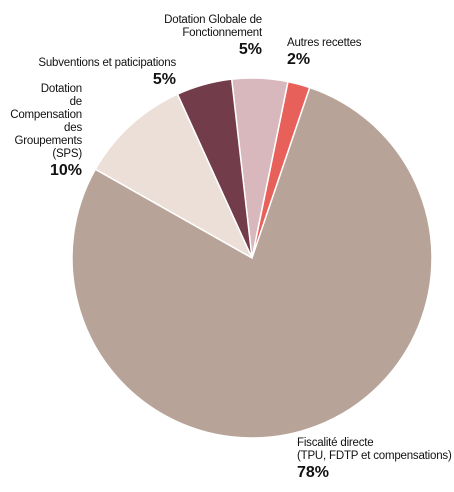  What do you see at coordinates (324, 43) in the screenshot?
I see `slice-name-autres: Autres recettes` at bounding box center [324, 43].